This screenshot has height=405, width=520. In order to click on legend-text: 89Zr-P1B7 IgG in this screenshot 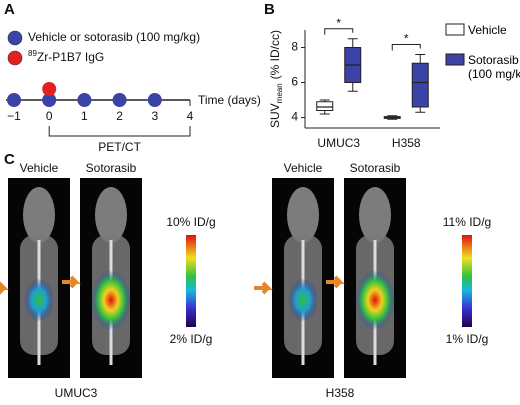, I will do `click(66, 56)`.